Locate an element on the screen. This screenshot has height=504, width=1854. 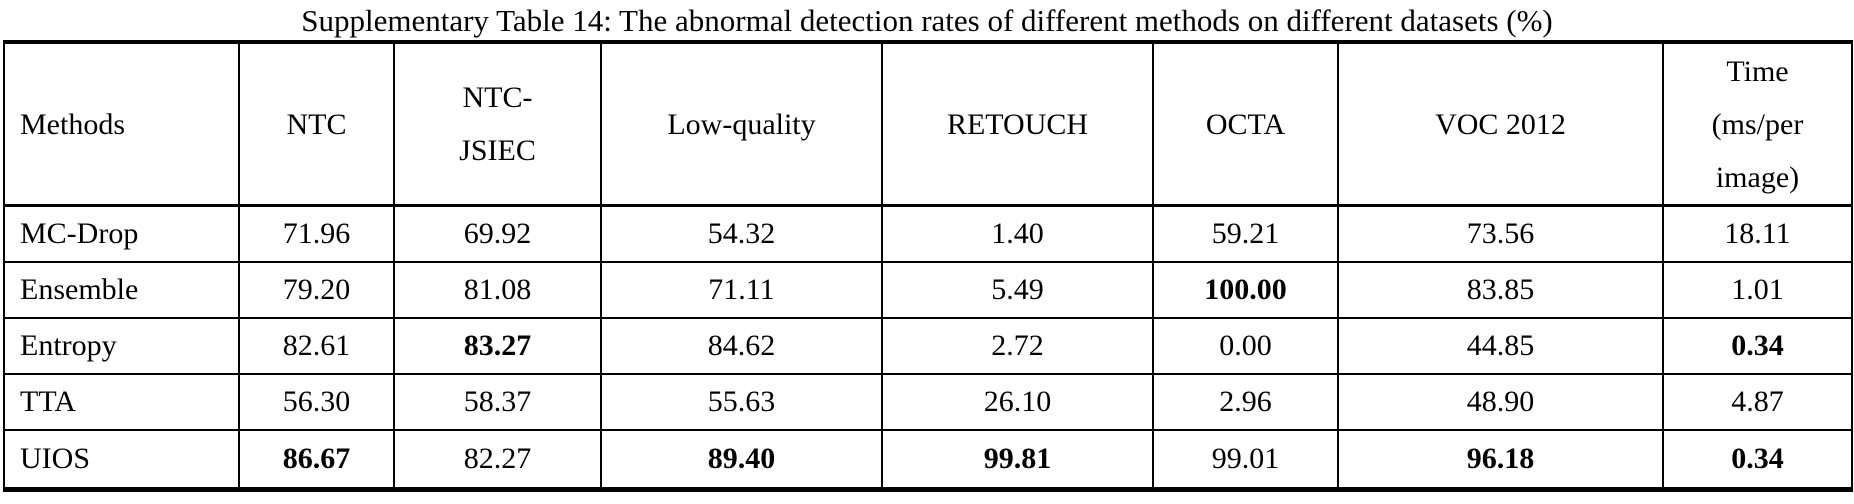
value-cell: 2.72 is located at coordinates (1017, 345).